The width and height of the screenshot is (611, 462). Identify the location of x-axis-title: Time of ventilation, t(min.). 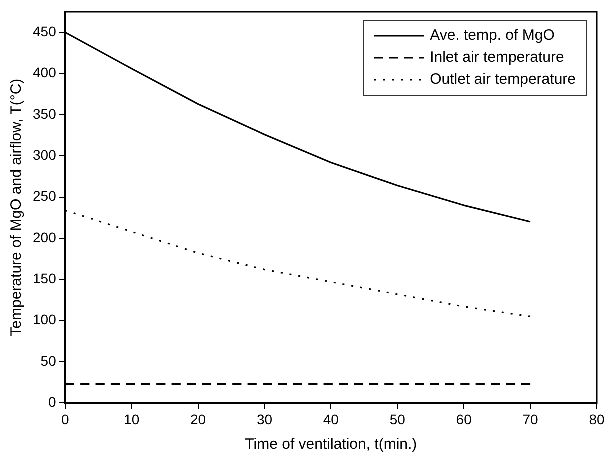
(331, 445).